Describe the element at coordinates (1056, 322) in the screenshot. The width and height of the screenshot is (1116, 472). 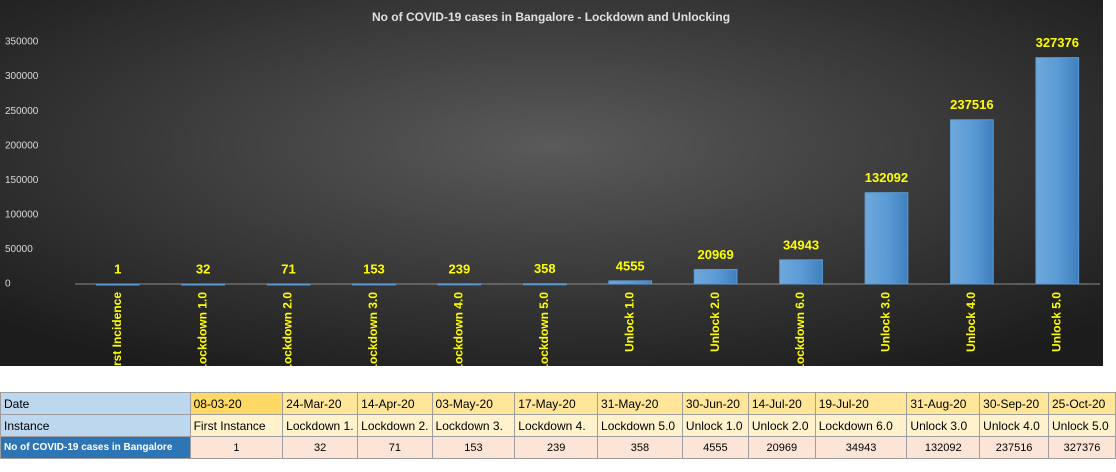
I see `x-tick-label: Unlock 5.0` at that location.